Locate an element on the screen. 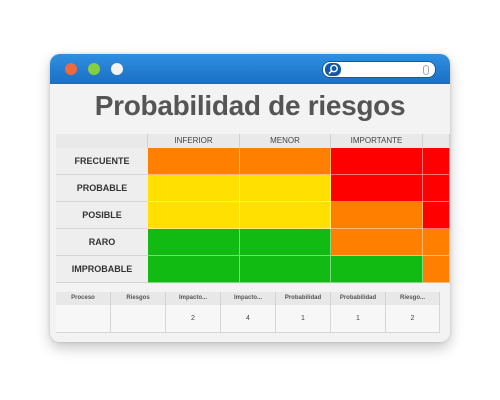  page-title: Probabilidad de riesgos is located at coordinates (250, 105).